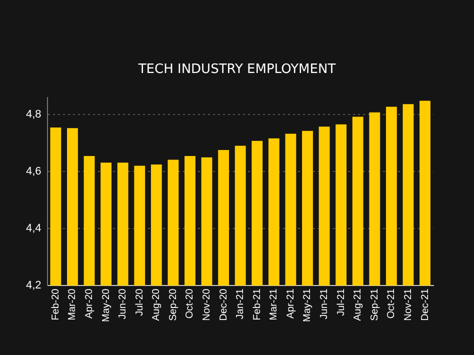 The width and height of the screenshot is (474, 355). What do you see at coordinates (308, 305) in the screenshot?
I see `x-tick-label: May-21` at bounding box center [308, 305].